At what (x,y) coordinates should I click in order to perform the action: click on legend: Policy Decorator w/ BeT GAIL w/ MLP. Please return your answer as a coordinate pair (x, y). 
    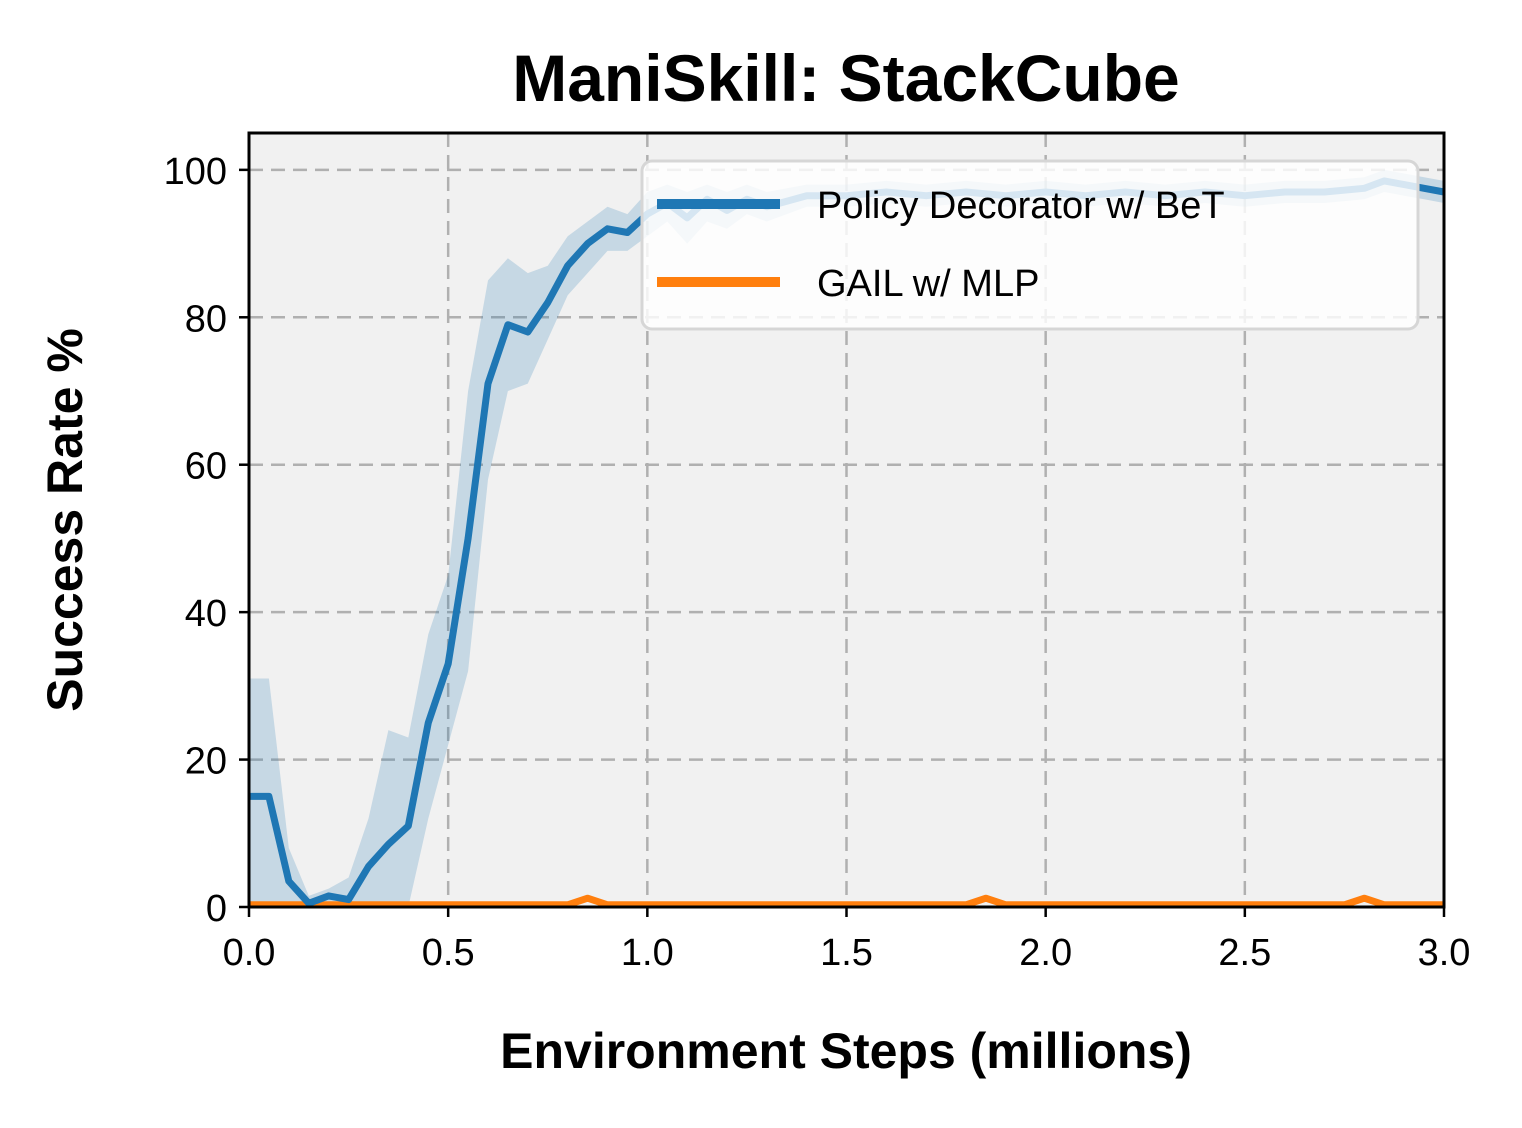
    Looking at the image, I should click on (1030, 245).